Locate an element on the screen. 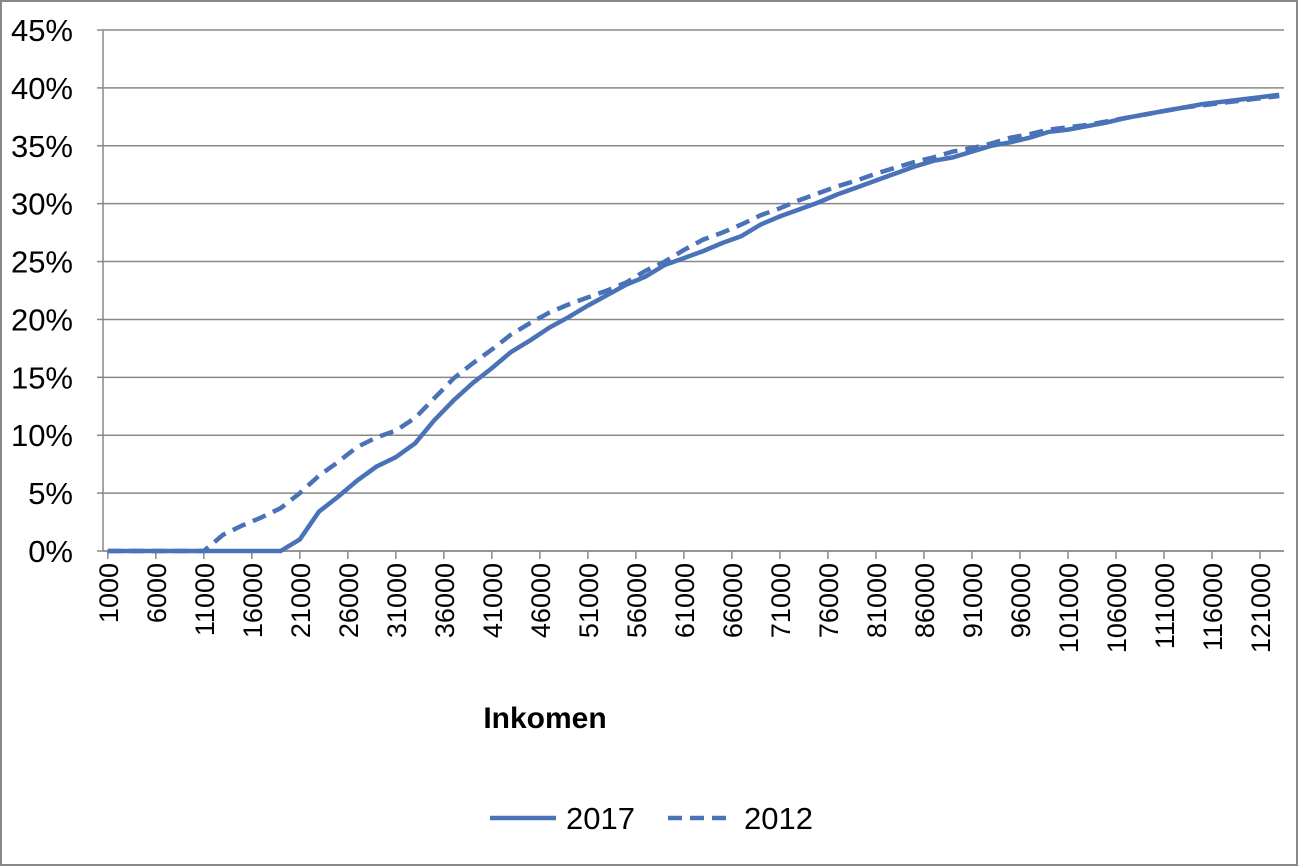 The width and height of the screenshot is (1299, 867). x-tick-label: 96000 is located at coordinates (1021, 600).